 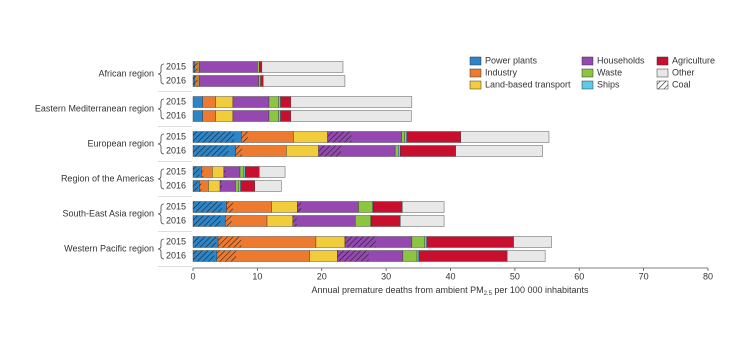 I want to click on region-label: Eastern Mediterranean region, so click(x=94, y=108).